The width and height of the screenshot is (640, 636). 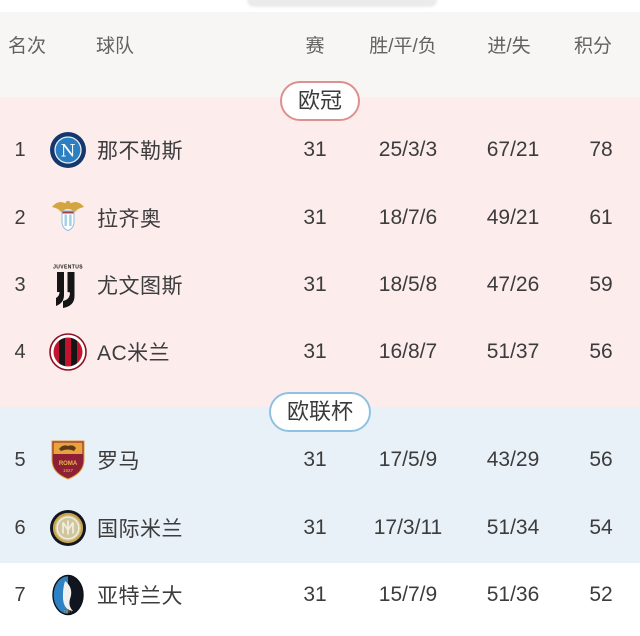 I want to click on column-header-goals: 进/失, so click(x=509, y=46).